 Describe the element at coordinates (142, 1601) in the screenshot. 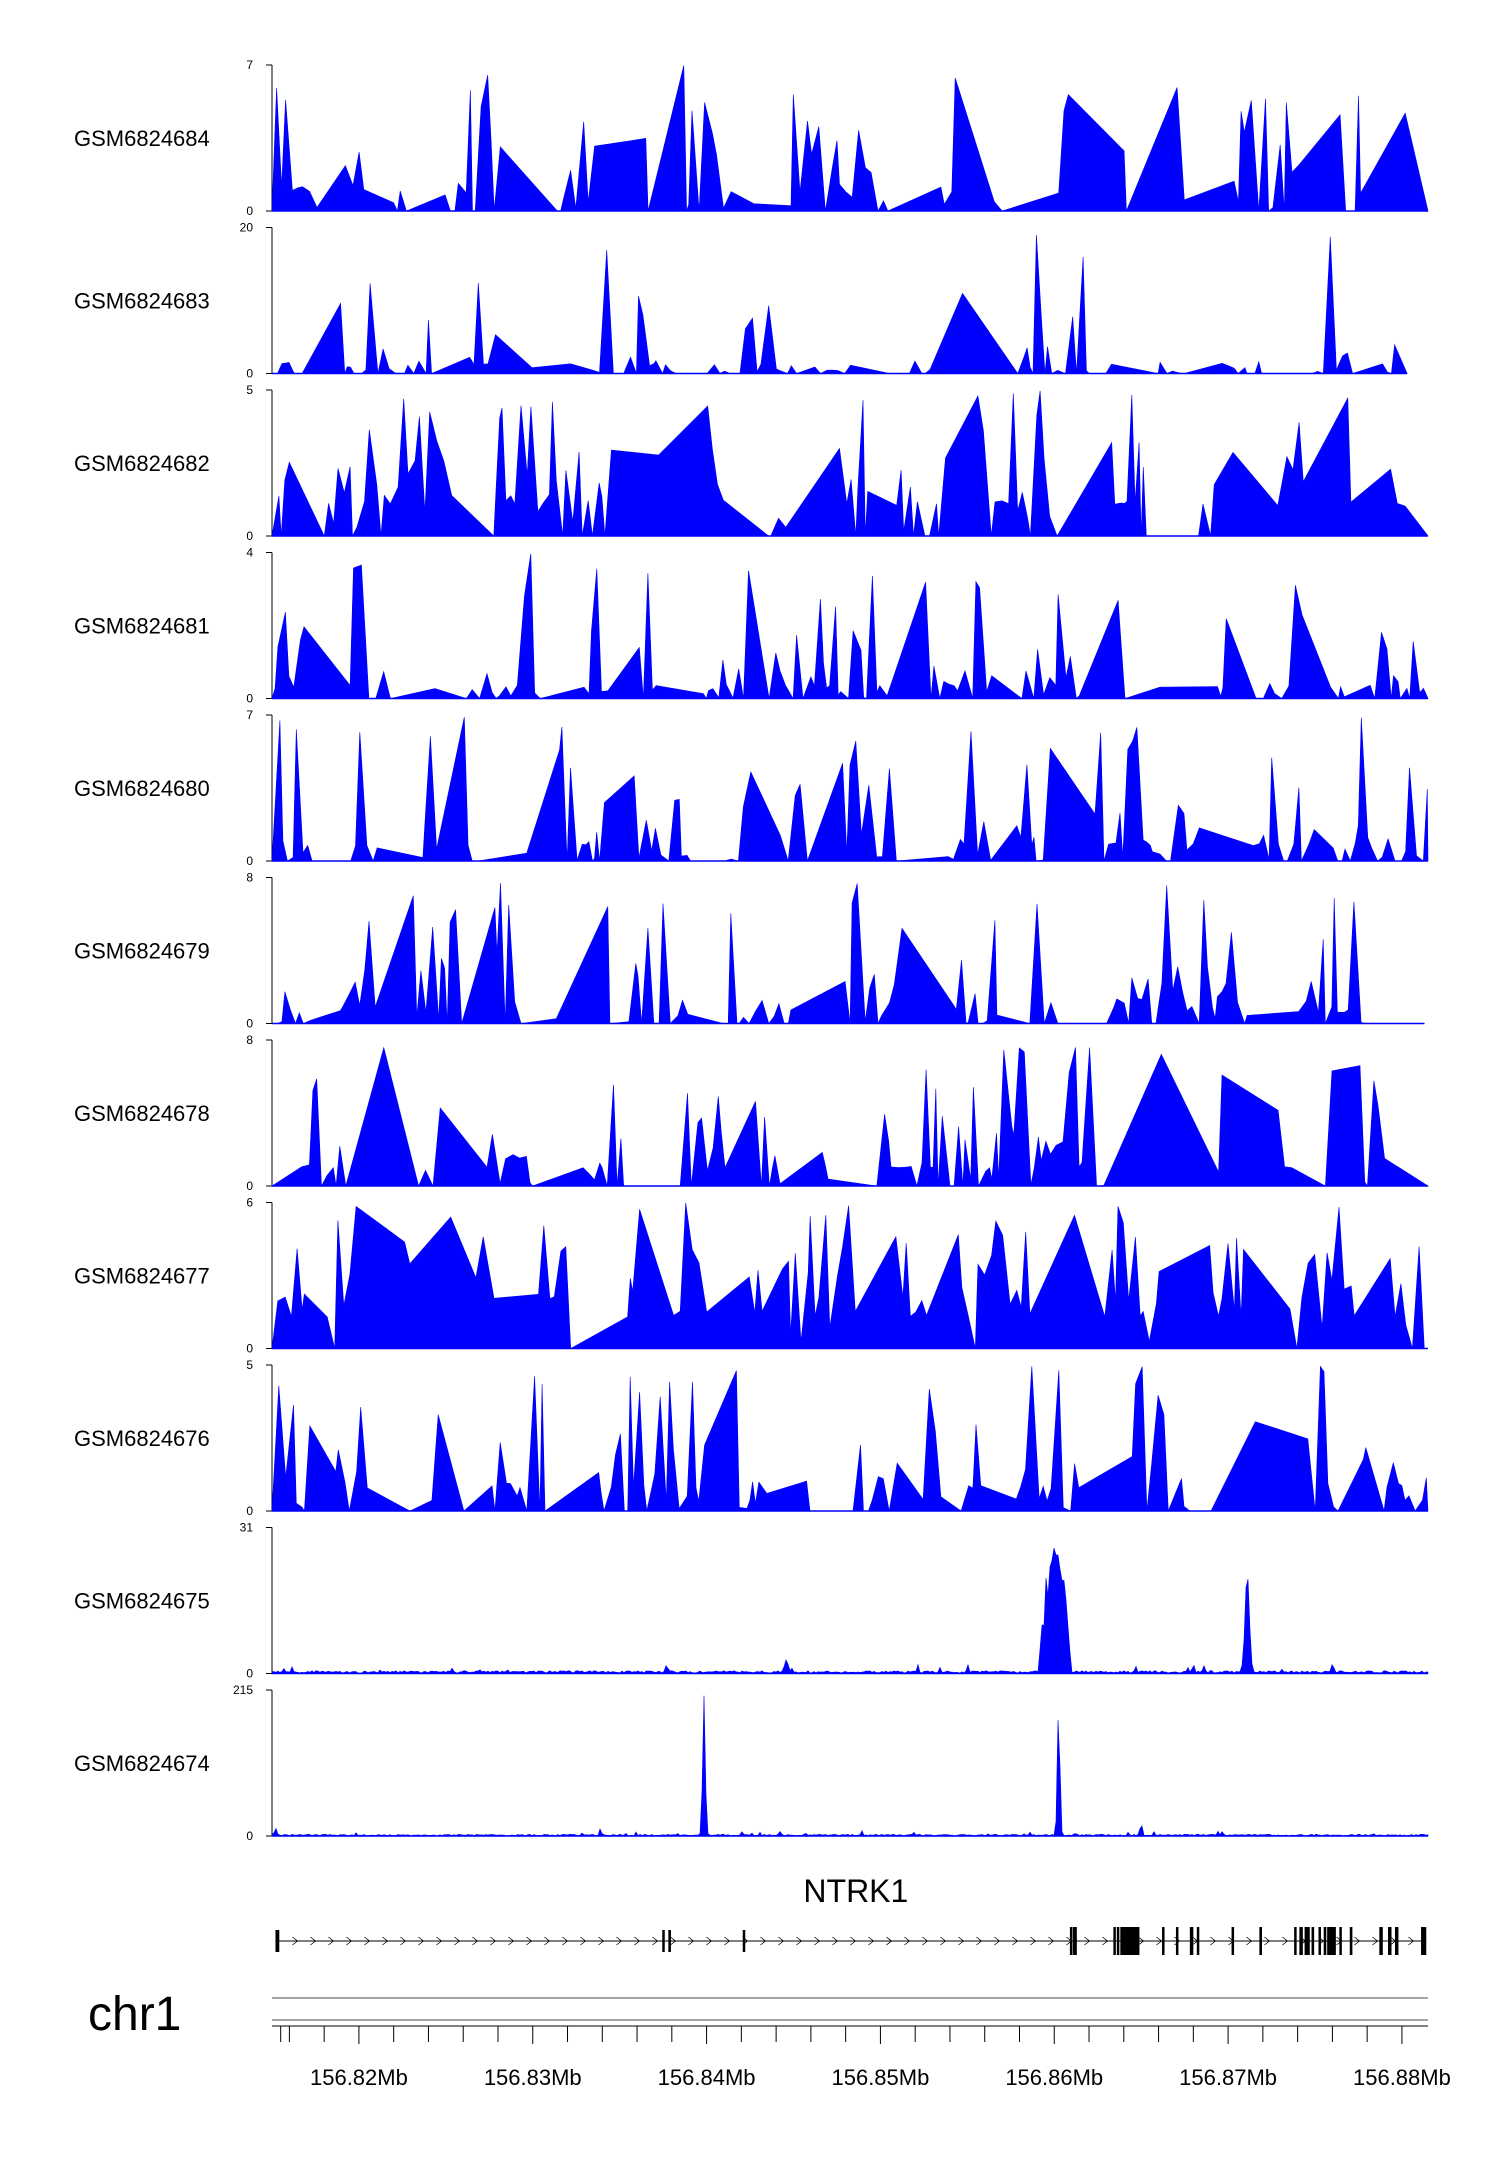

I see `track-label: GSM6824675` at that location.